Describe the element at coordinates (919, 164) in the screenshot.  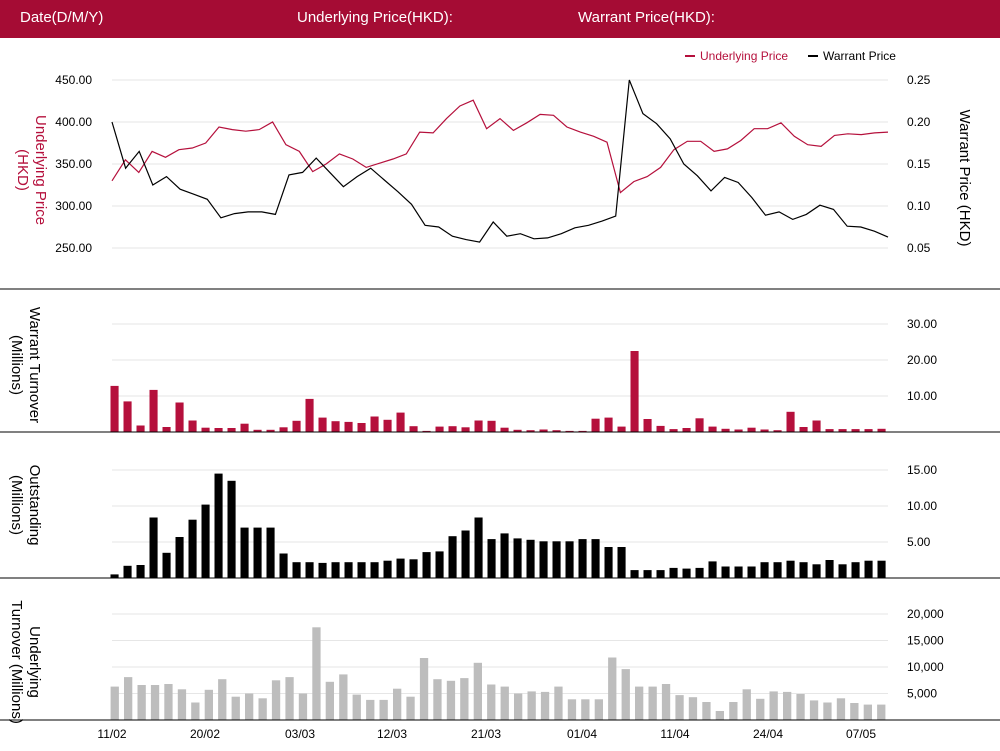
I see `right-axis-tick-label: 0.15` at that location.